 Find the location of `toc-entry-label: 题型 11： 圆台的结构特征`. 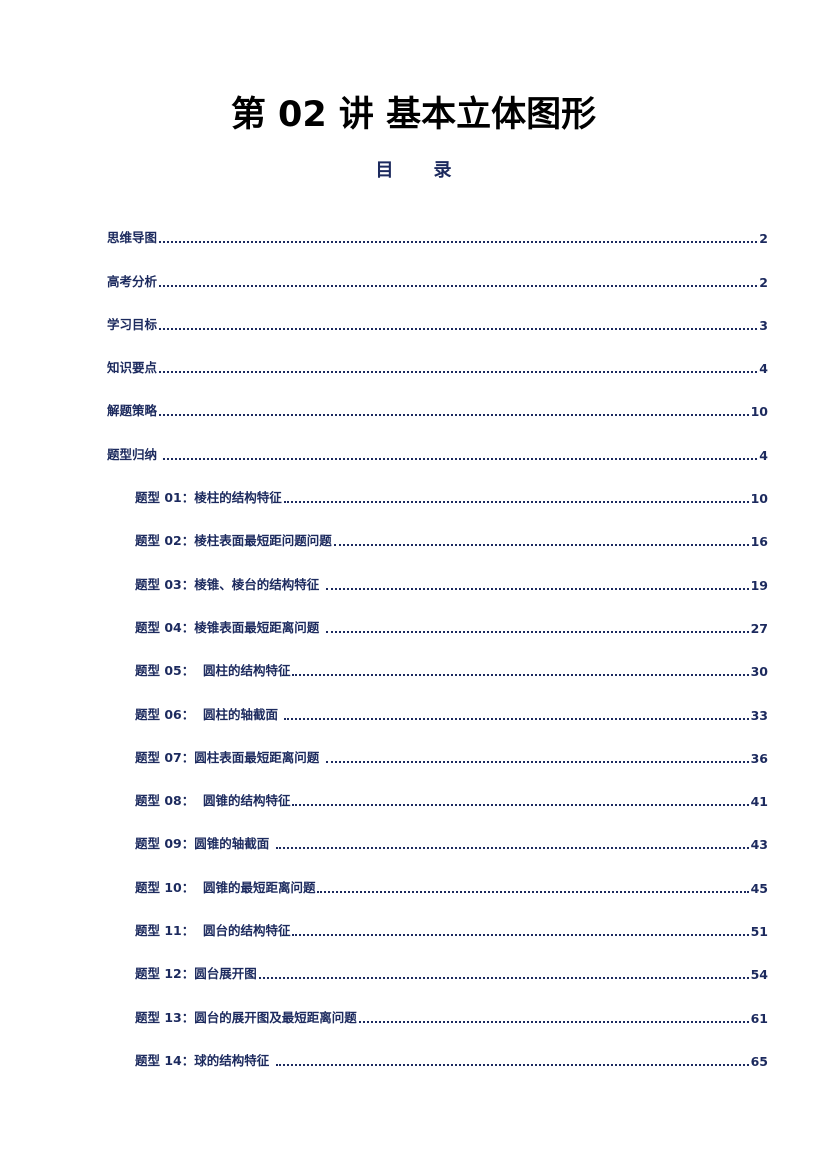

toc-entry-label: 题型 11： 圆台的结构特征 is located at coordinates (213, 931).